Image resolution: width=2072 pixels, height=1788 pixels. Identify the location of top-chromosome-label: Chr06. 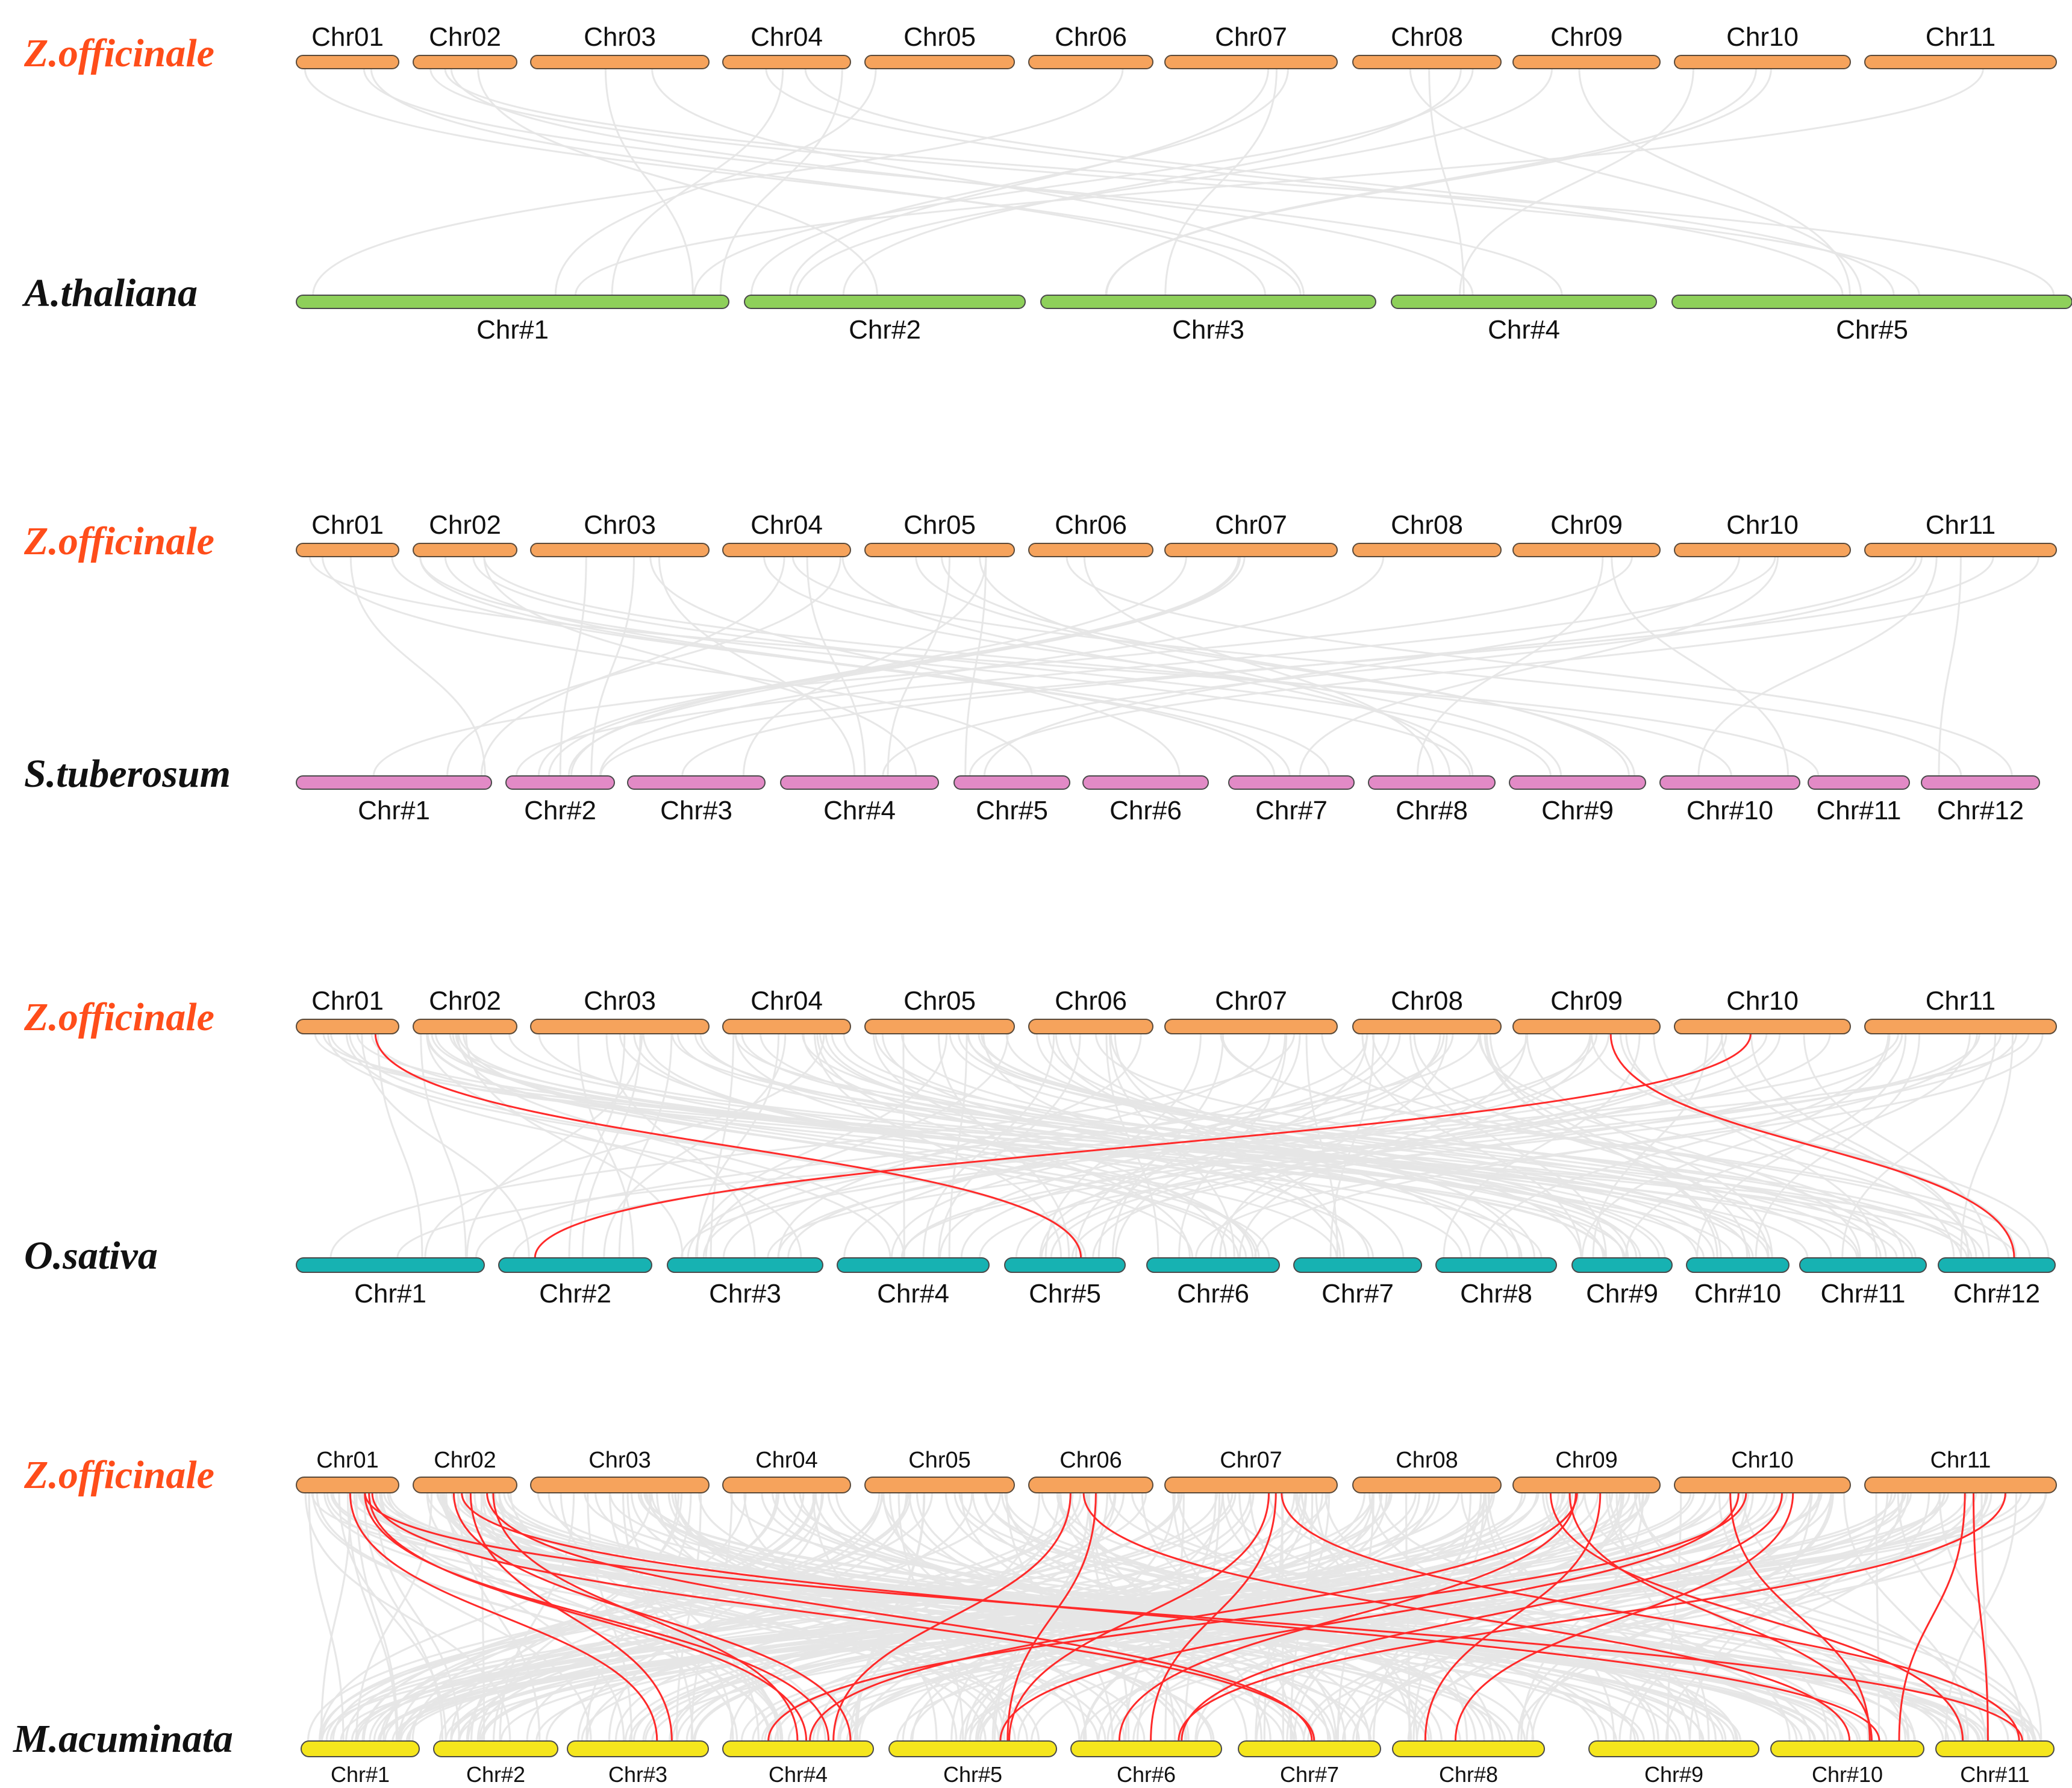
(1091, 37).